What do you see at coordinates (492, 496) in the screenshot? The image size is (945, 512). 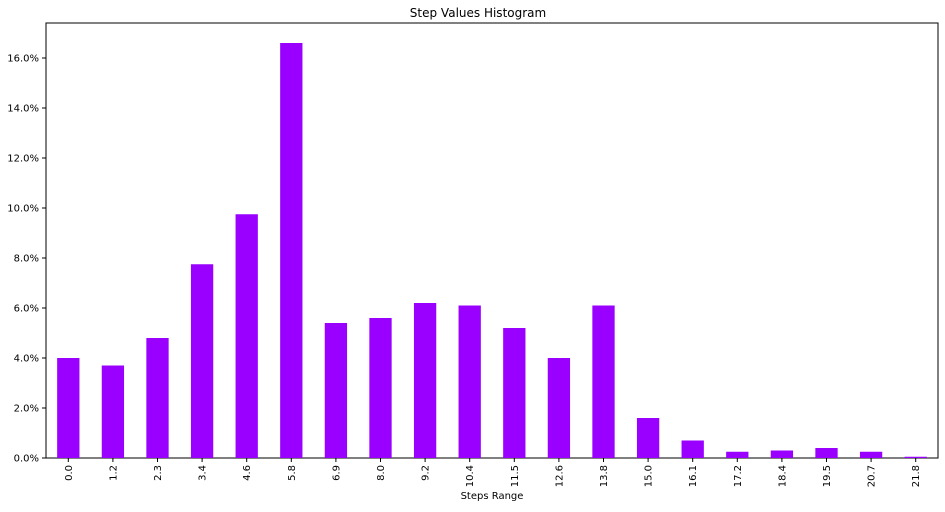 I see `x-axis-label: Steps Range` at bounding box center [492, 496].